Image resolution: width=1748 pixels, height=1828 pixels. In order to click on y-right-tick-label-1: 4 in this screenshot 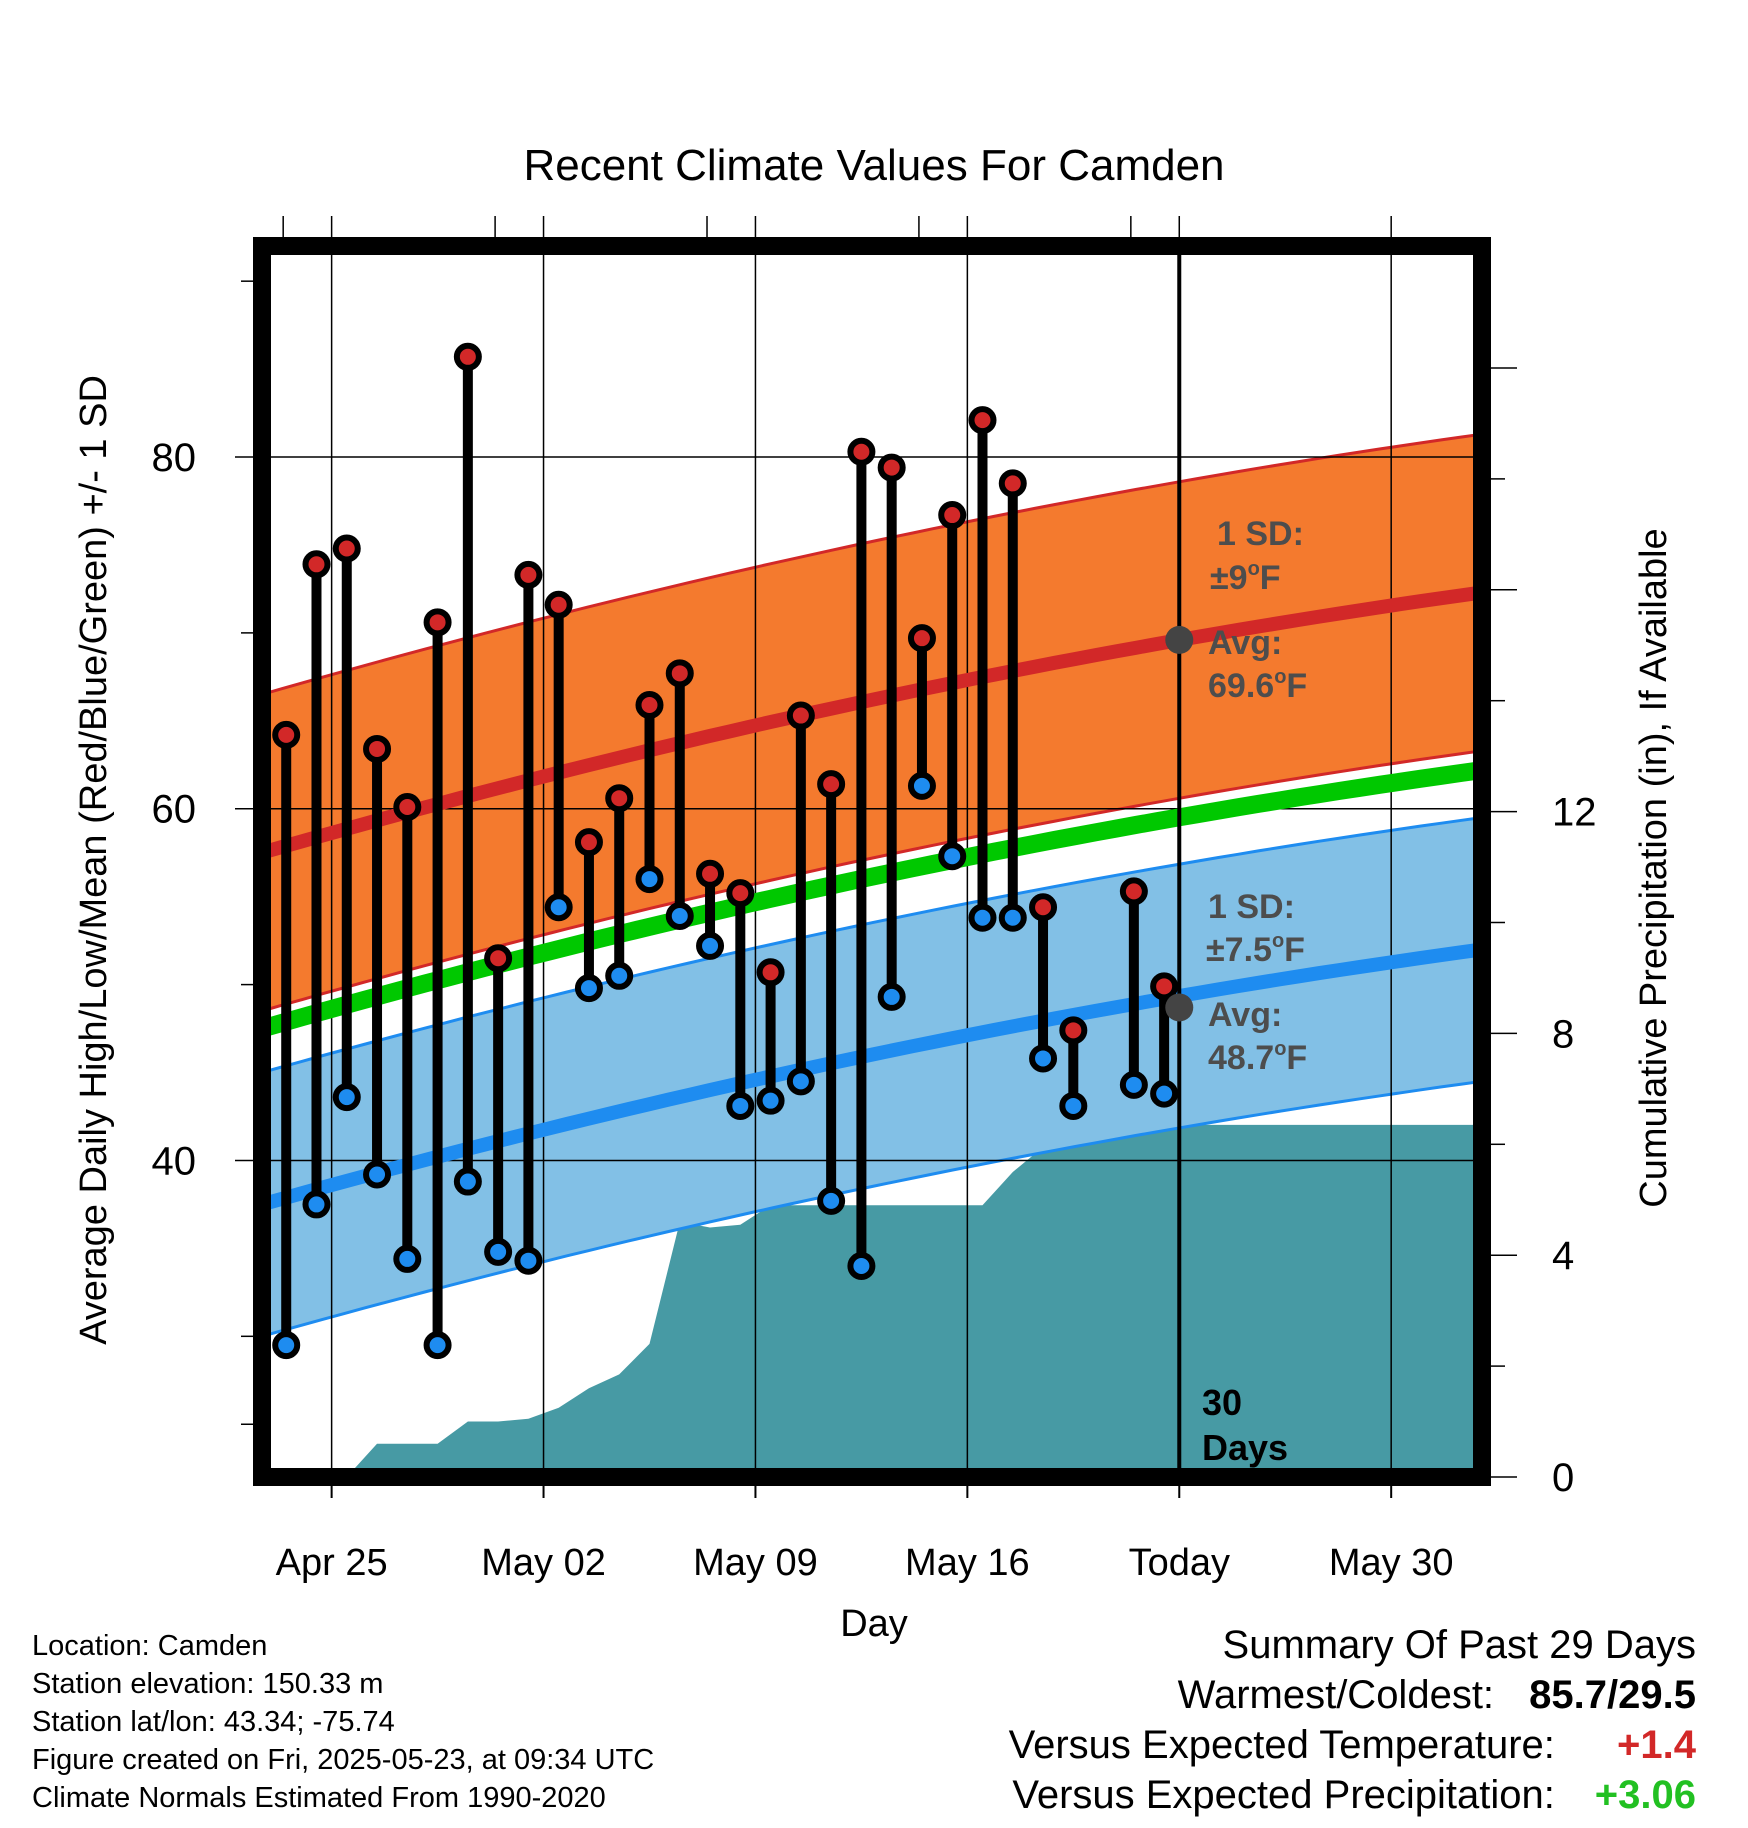, I will do `click(1563, 1256)`.